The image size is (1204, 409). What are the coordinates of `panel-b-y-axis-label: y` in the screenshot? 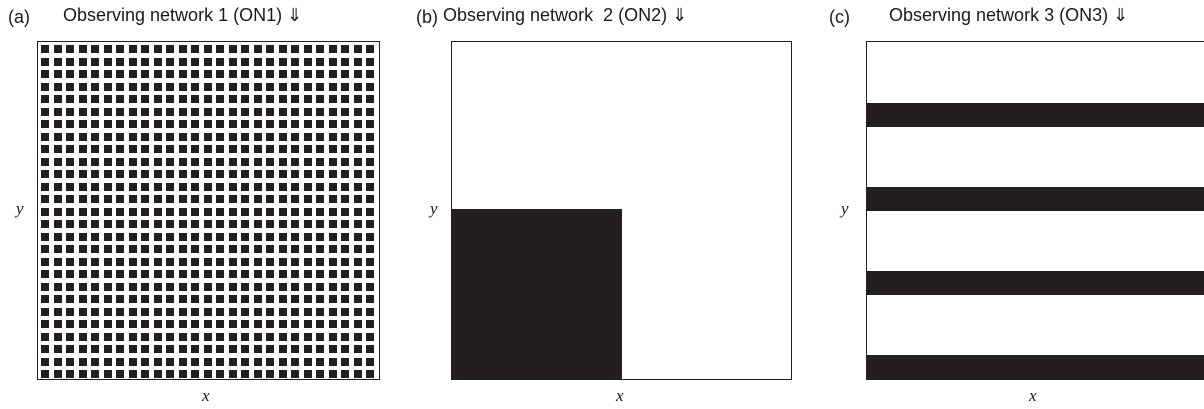 It's located at (434, 208).